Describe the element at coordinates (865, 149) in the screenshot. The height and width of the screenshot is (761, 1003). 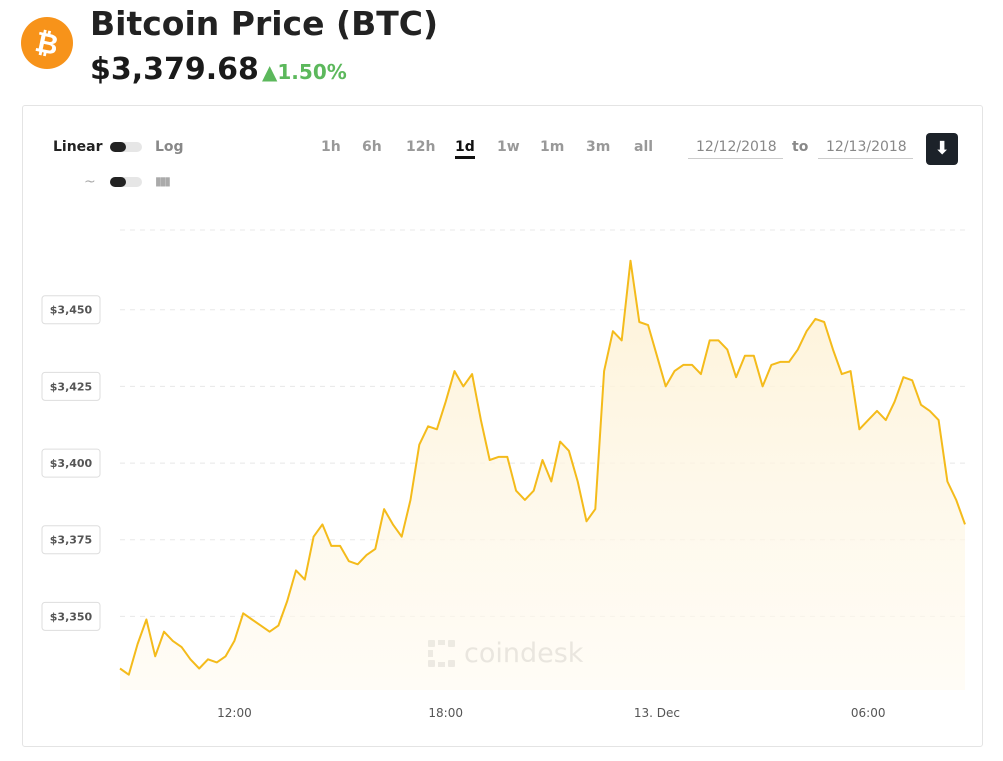
I see `date-to: 12/13/2018` at that location.